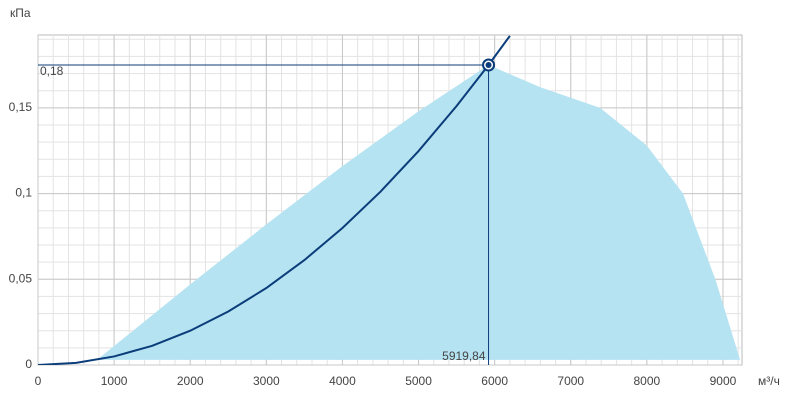 This screenshot has height=401, width=796. What do you see at coordinates (647, 381) in the screenshot?
I see `x-tick-label: 8000` at bounding box center [647, 381].